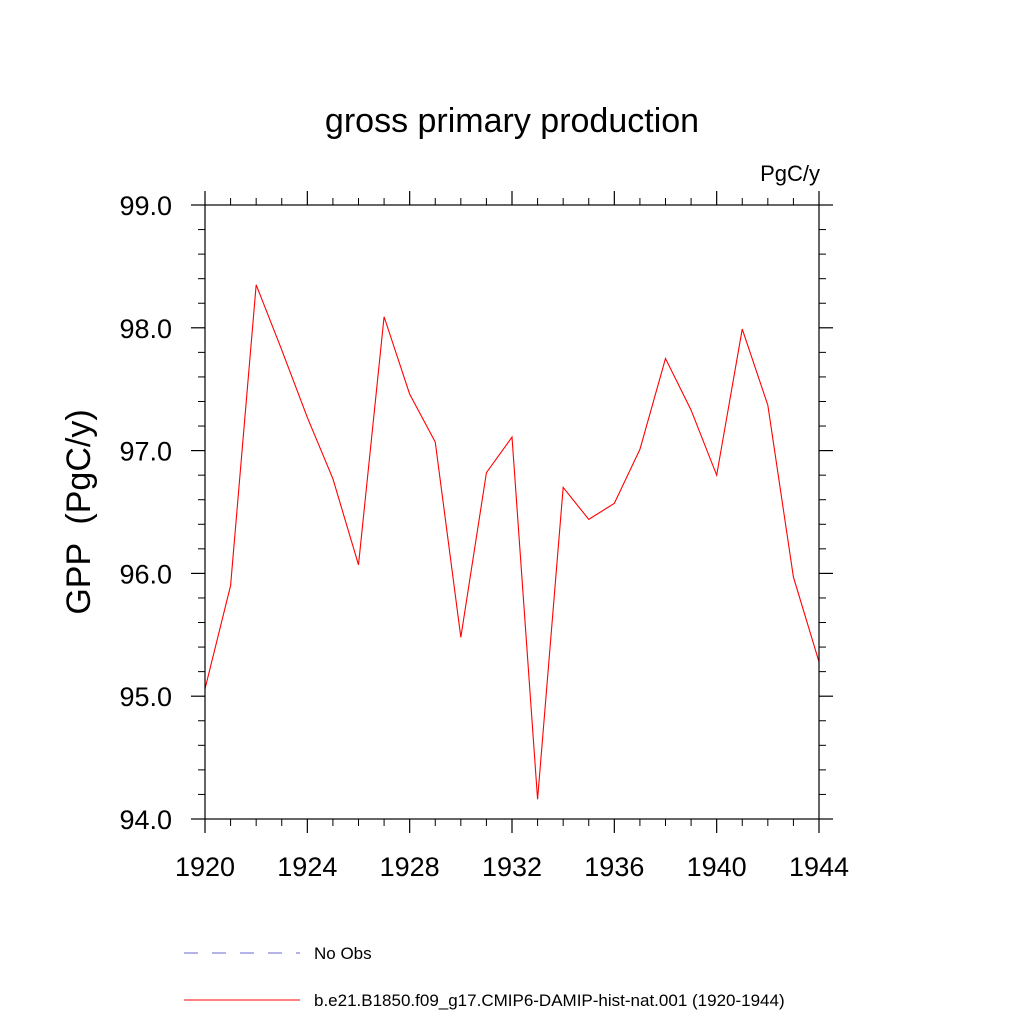  I want to click on y-tick-label: 96.0, so click(145, 574).